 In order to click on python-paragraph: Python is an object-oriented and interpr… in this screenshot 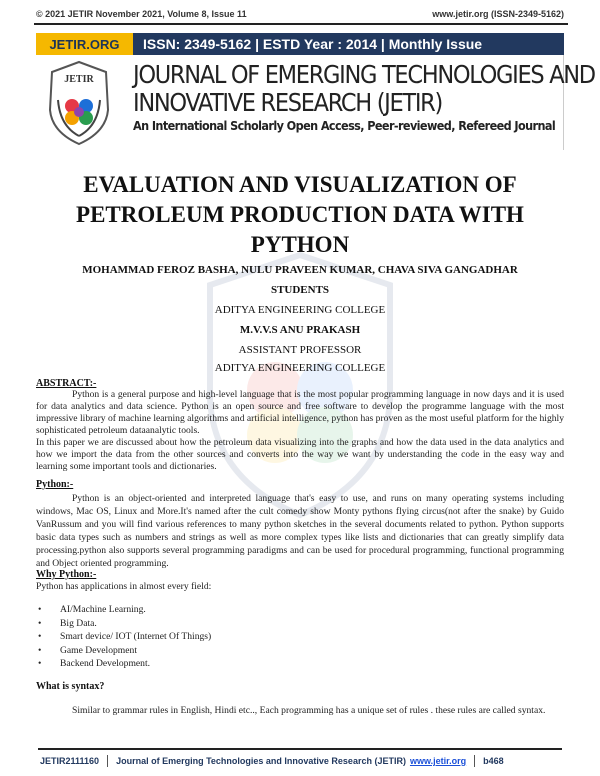, I will do `click(300, 531)`.